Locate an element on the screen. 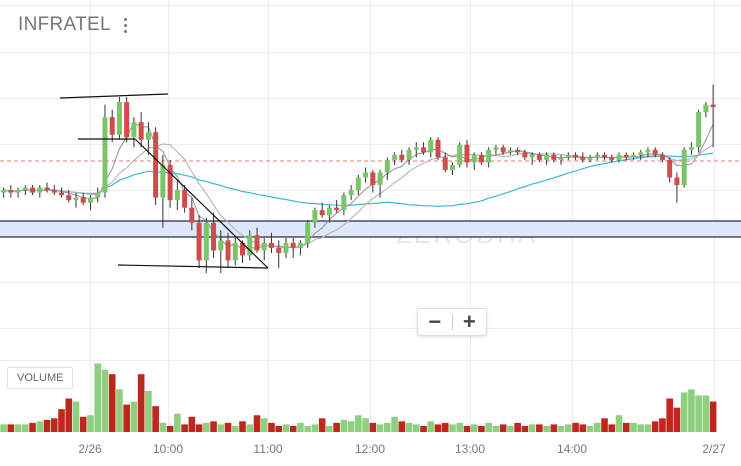 The height and width of the screenshot is (466, 741). volume-label: VOLUME is located at coordinates (40, 378).